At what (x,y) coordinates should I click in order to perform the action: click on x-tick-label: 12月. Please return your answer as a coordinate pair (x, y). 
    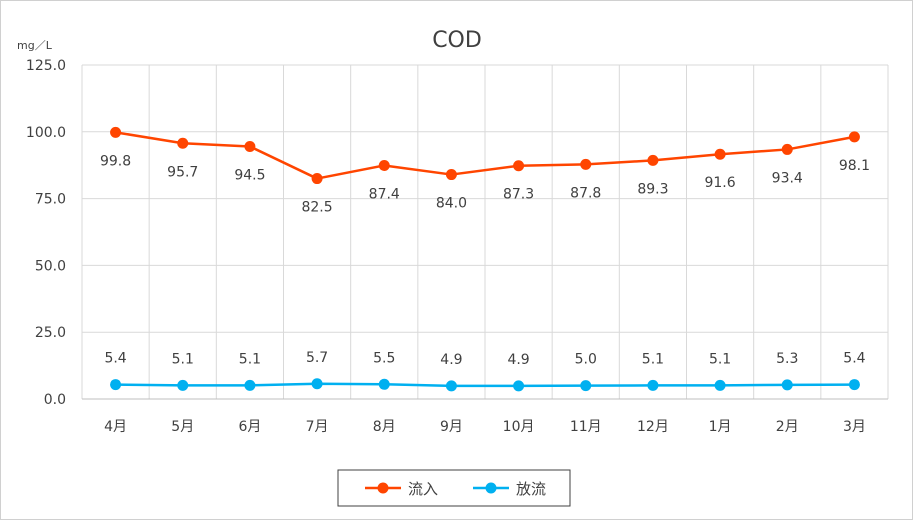
    Looking at the image, I should click on (653, 427).